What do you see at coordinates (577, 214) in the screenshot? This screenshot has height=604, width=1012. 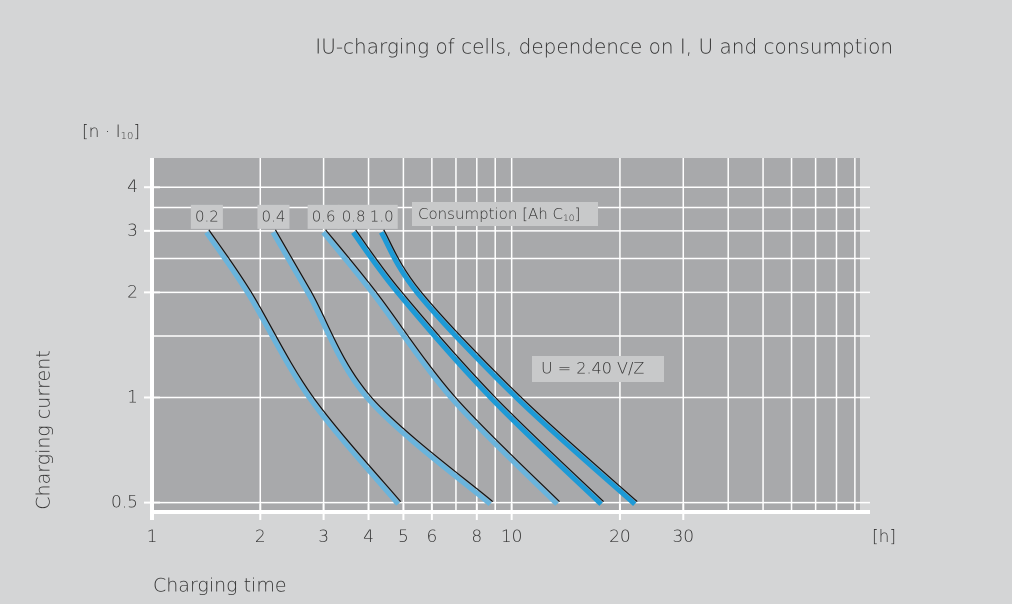 I see `legend-title-post: ]` at bounding box center [577, 214].